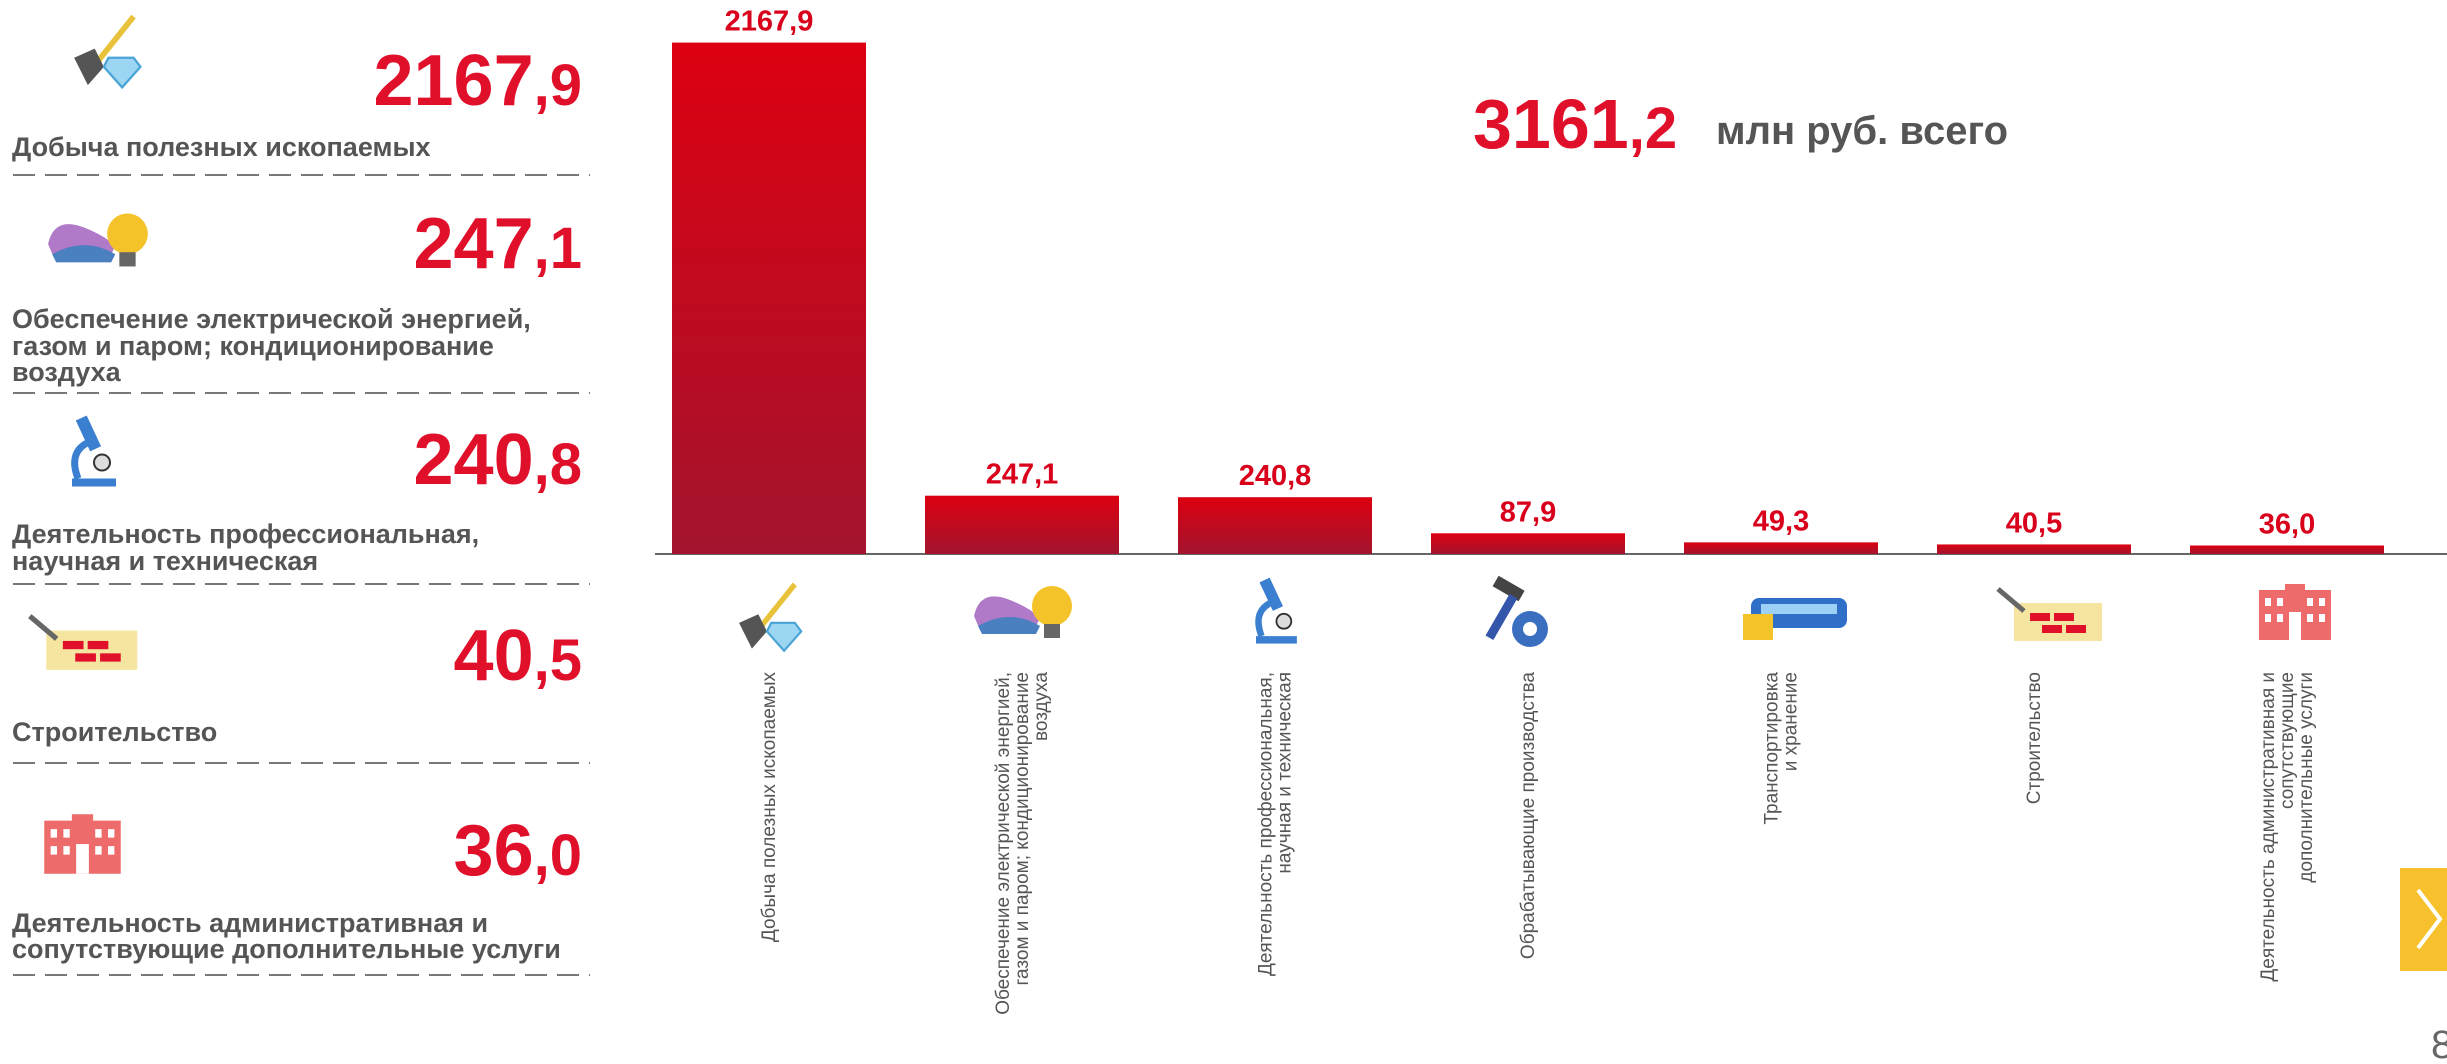  Describe the element at coordinates (769, 807) in the screenshot. I see `x-tick-label: Добыча полезных ископаемых` at that location.